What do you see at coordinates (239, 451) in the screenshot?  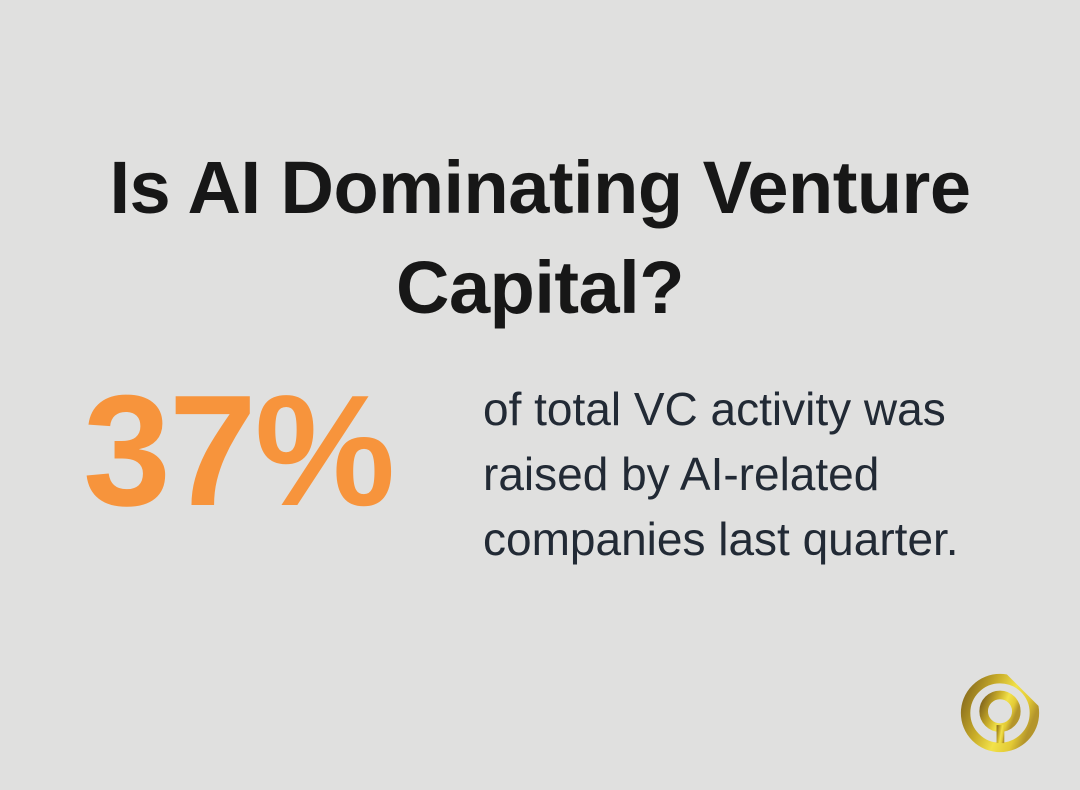 I see `stat-value: 37%` at bounding box center [239, 451].